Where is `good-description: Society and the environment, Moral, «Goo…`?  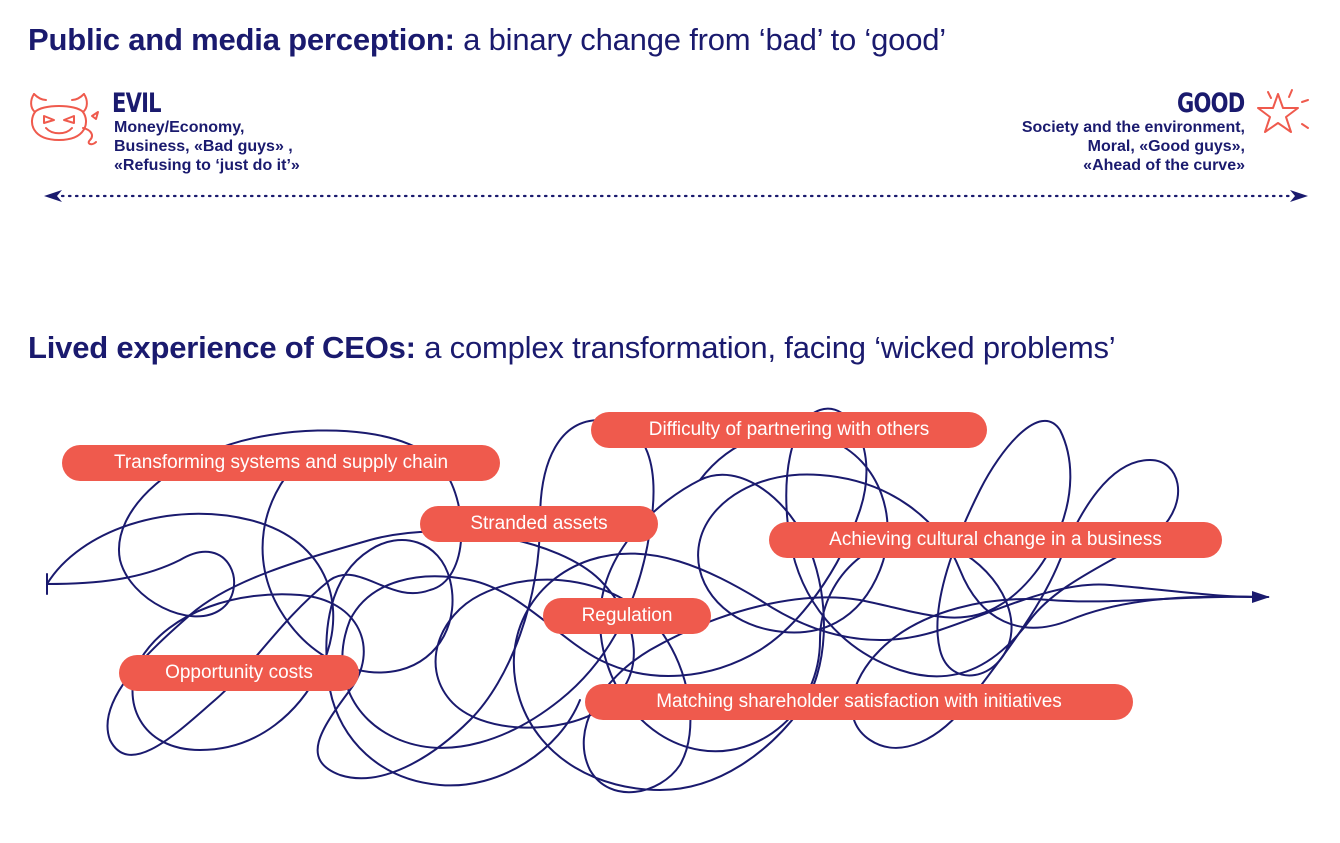 good-description: Society and the environment, Moral, «Goo… is located at coordinates (1133, 146).